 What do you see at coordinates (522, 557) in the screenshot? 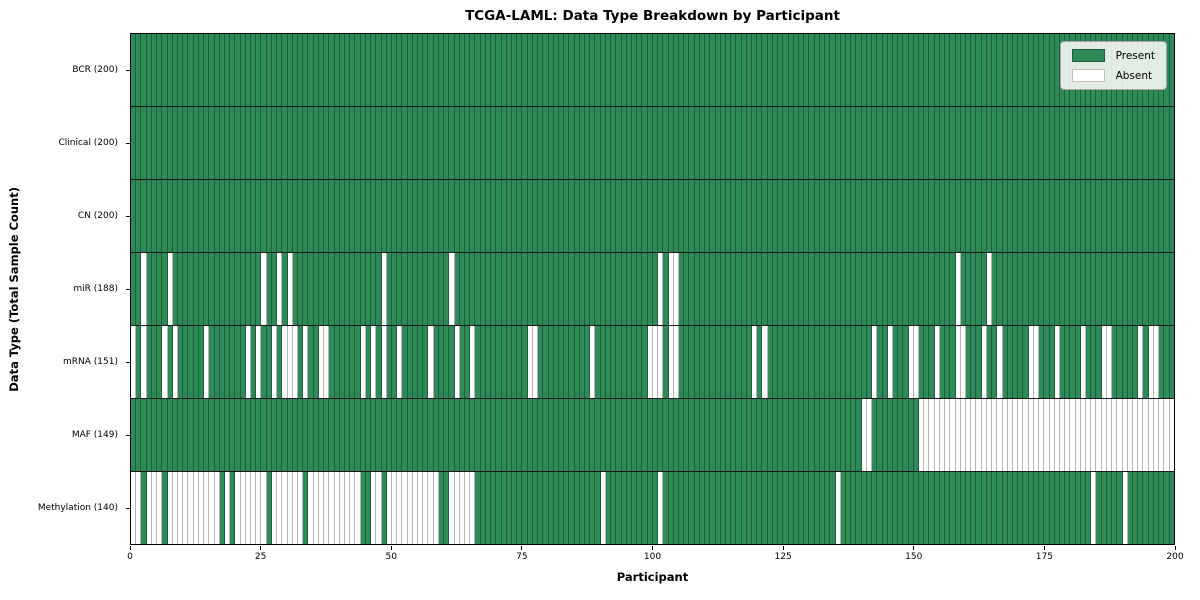
I see `x-tick-label: 75` at bounding box center [522, 557].